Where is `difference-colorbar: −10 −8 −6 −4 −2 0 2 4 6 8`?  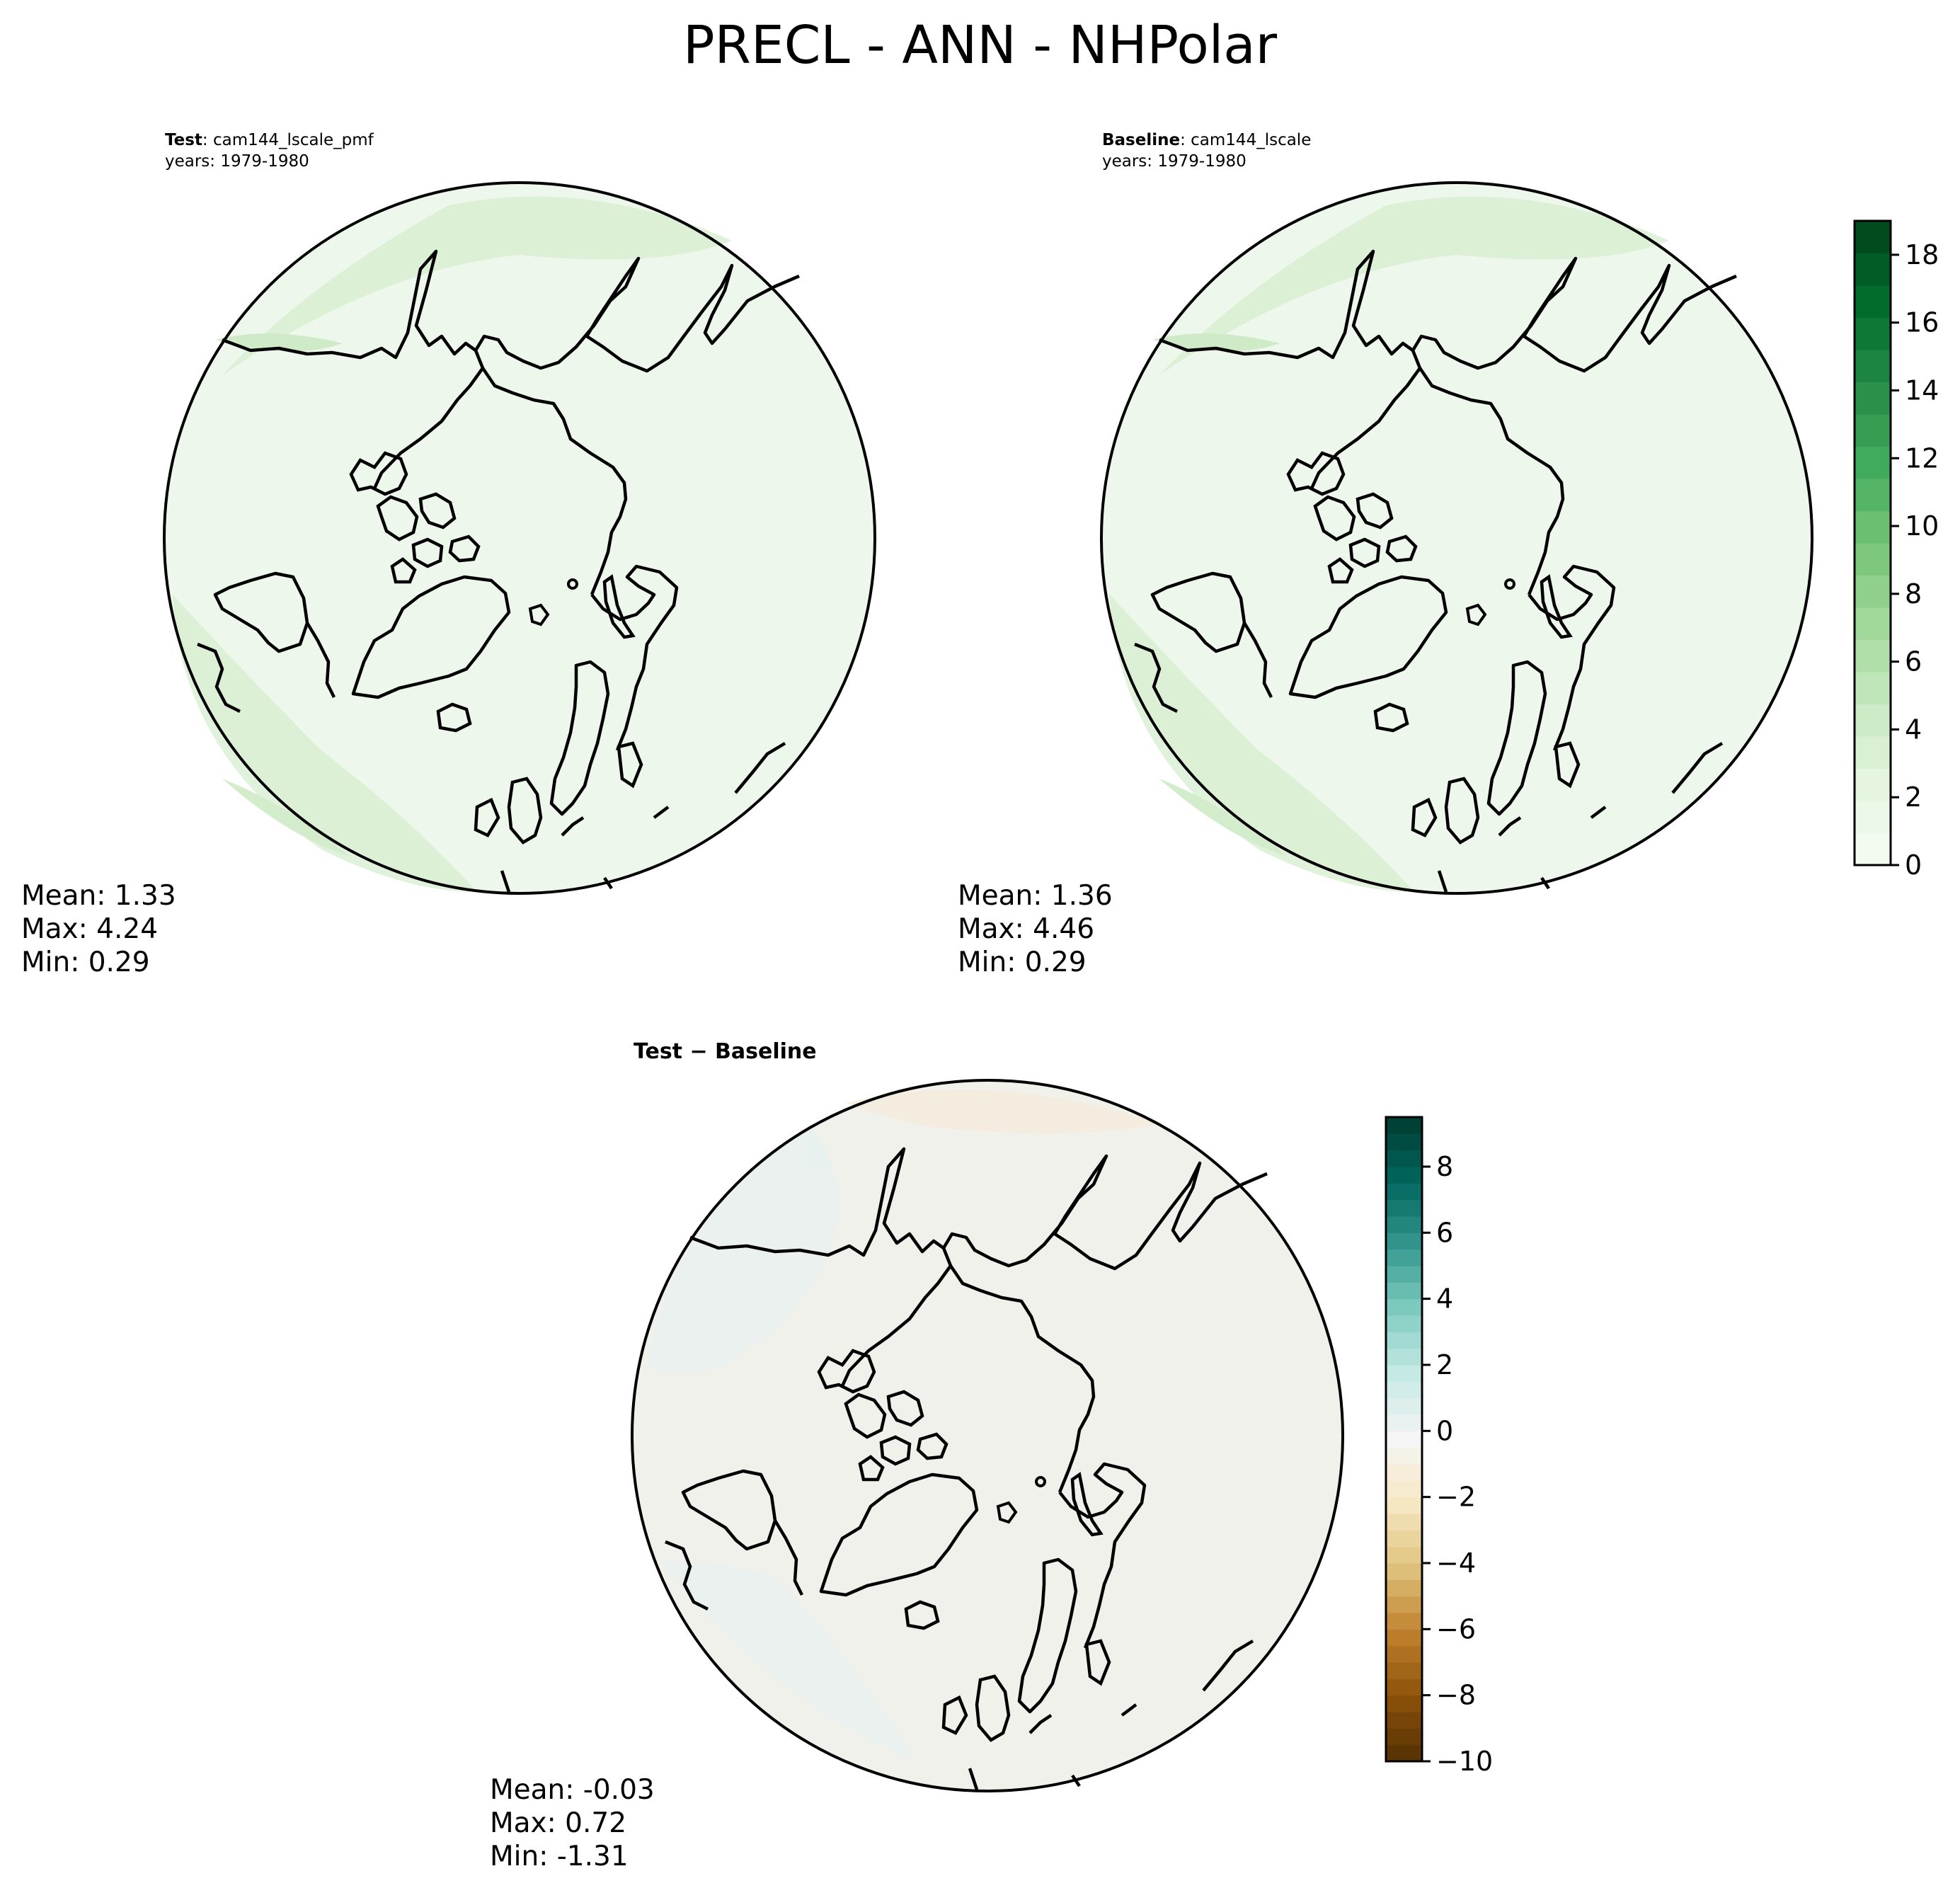 difference-colorbar: −10 −8 −6 −4 −2 0 2 4 6 8 is located at coordinates (1439, 1447).